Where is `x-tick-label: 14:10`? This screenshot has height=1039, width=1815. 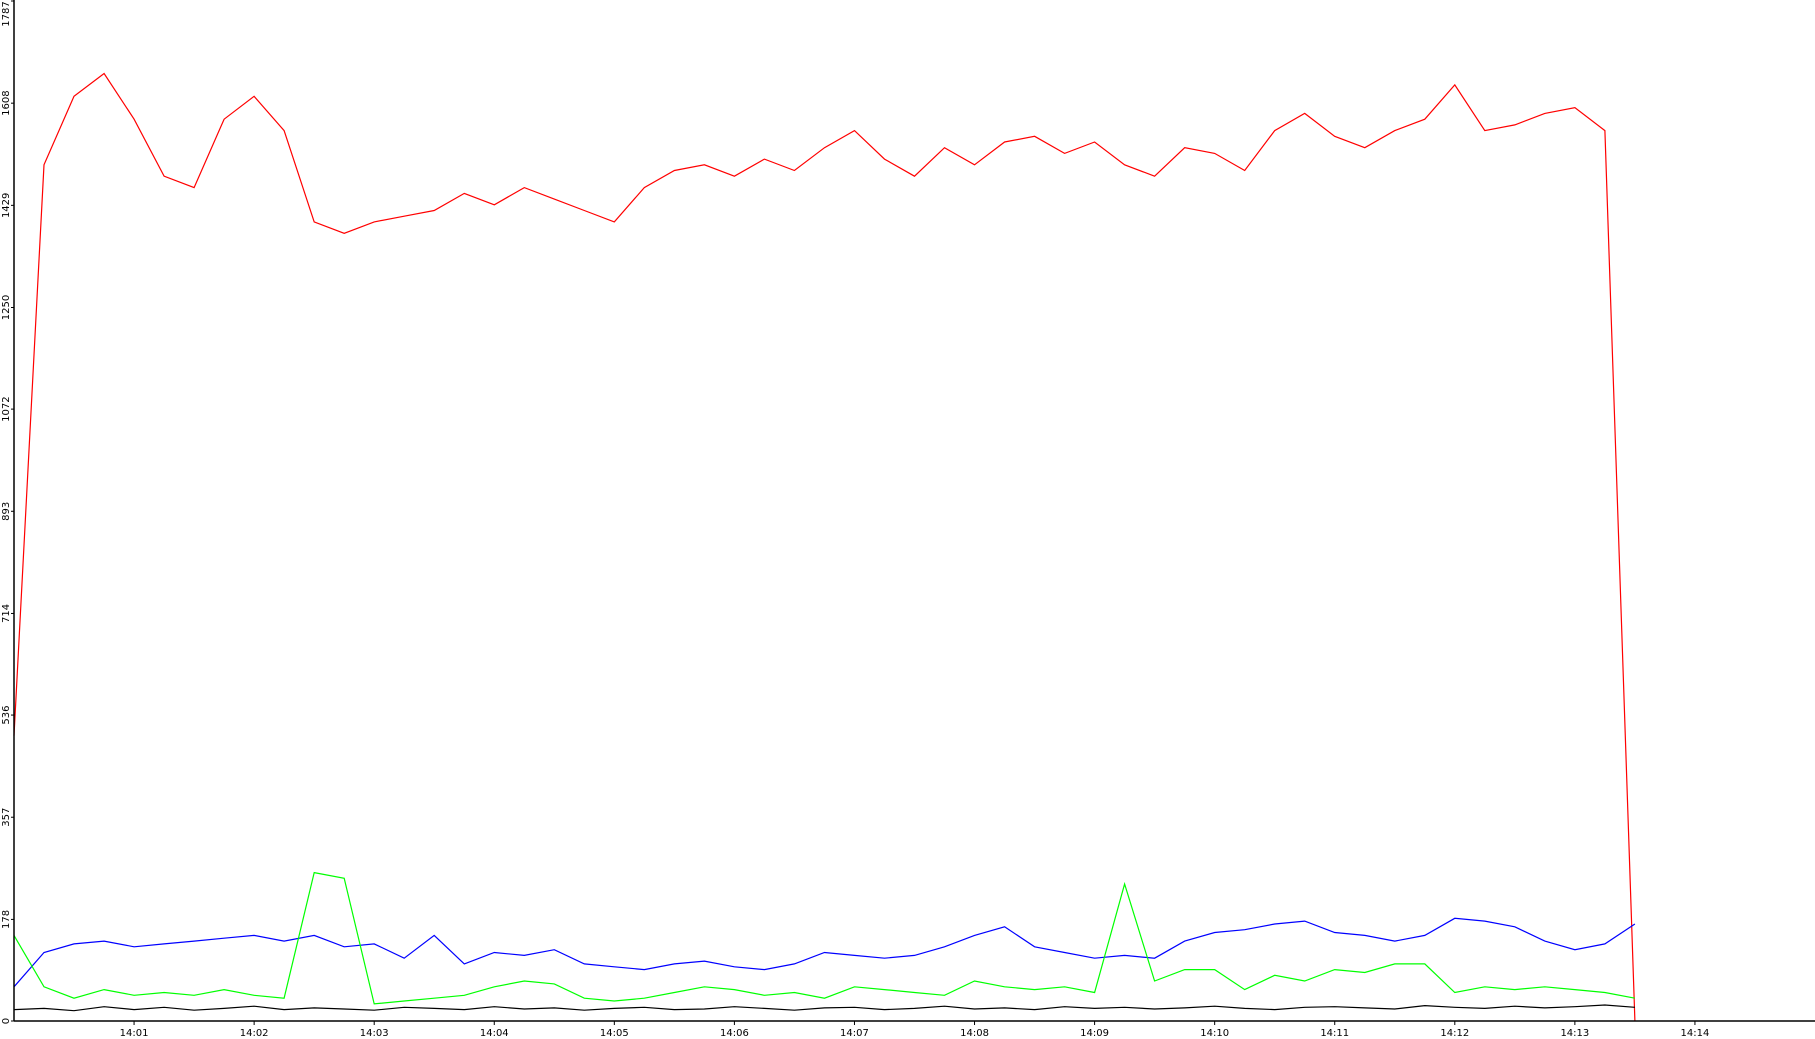
x-tick-label: 14:10 is located at coordinates (1214, 1033).